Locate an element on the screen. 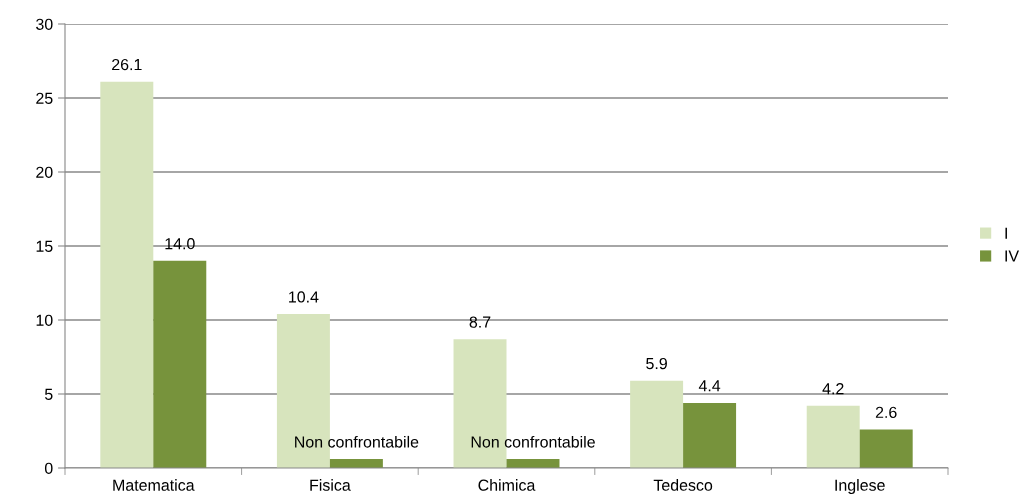 The height and width of the screenshot is (503, 1026). data-label: 5.9 is located at coordinates (656, 363).